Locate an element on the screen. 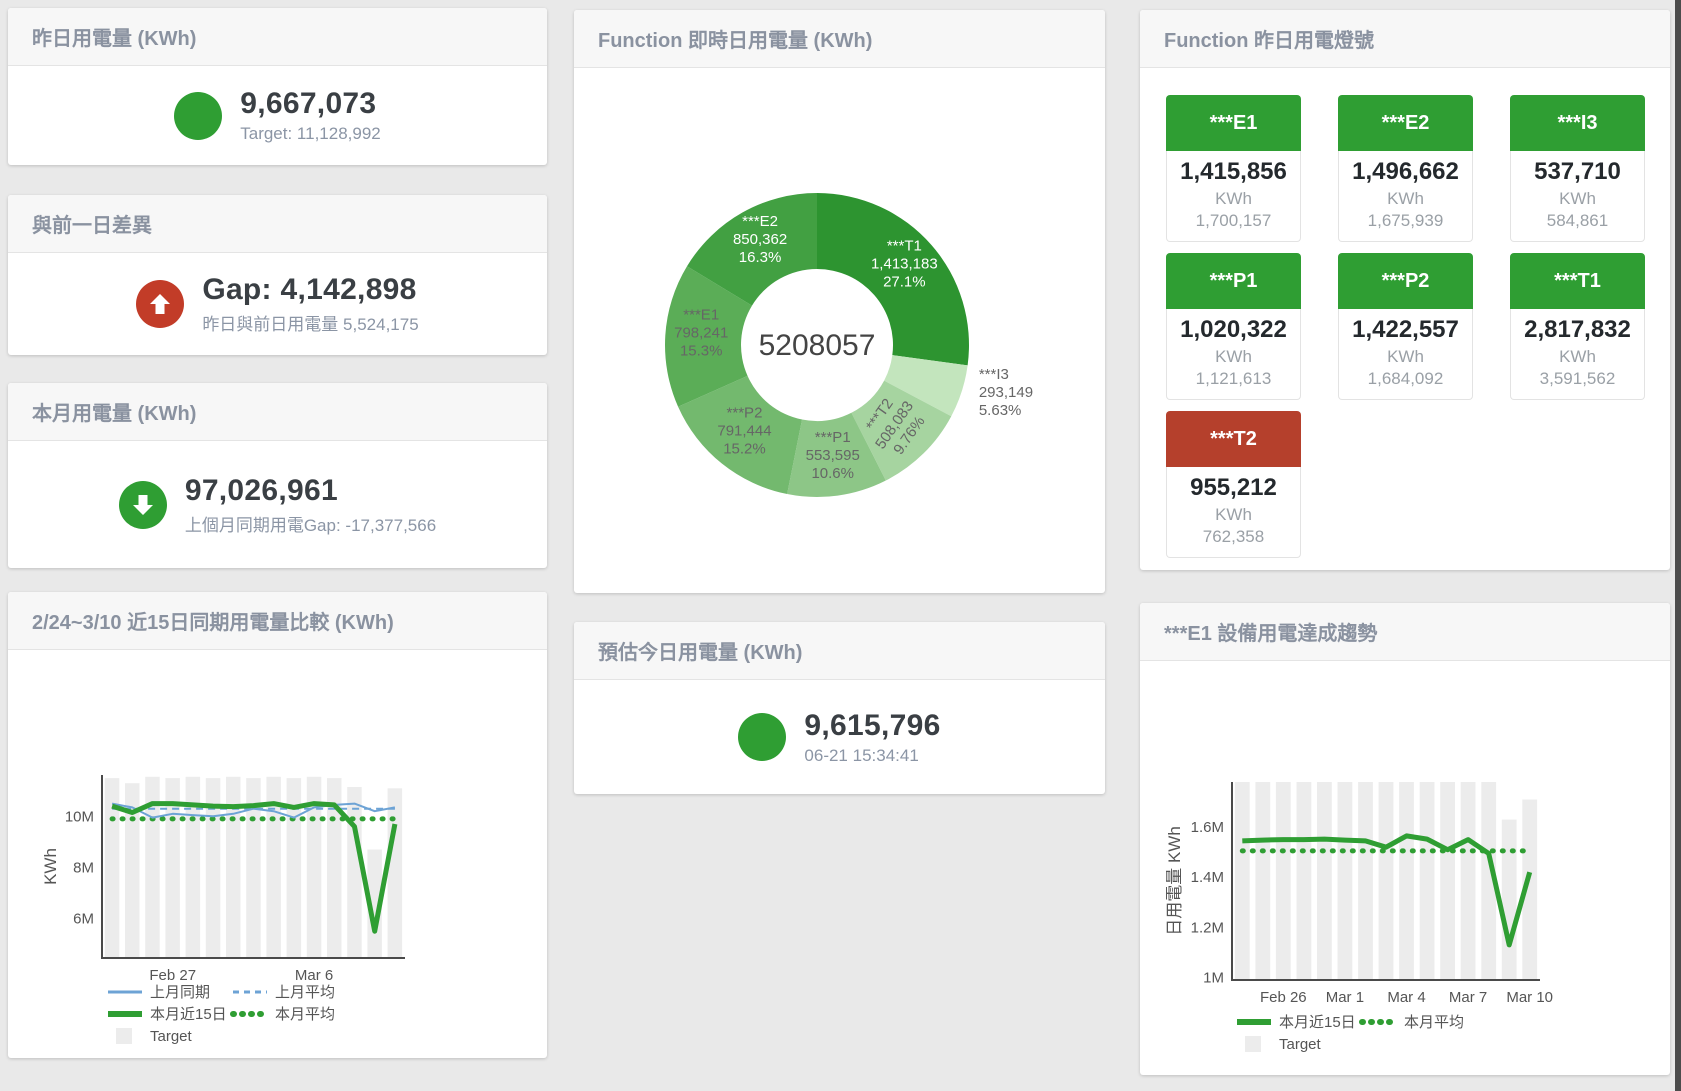  donut-center-total: 5208057 is located at coordinates (817, 345).